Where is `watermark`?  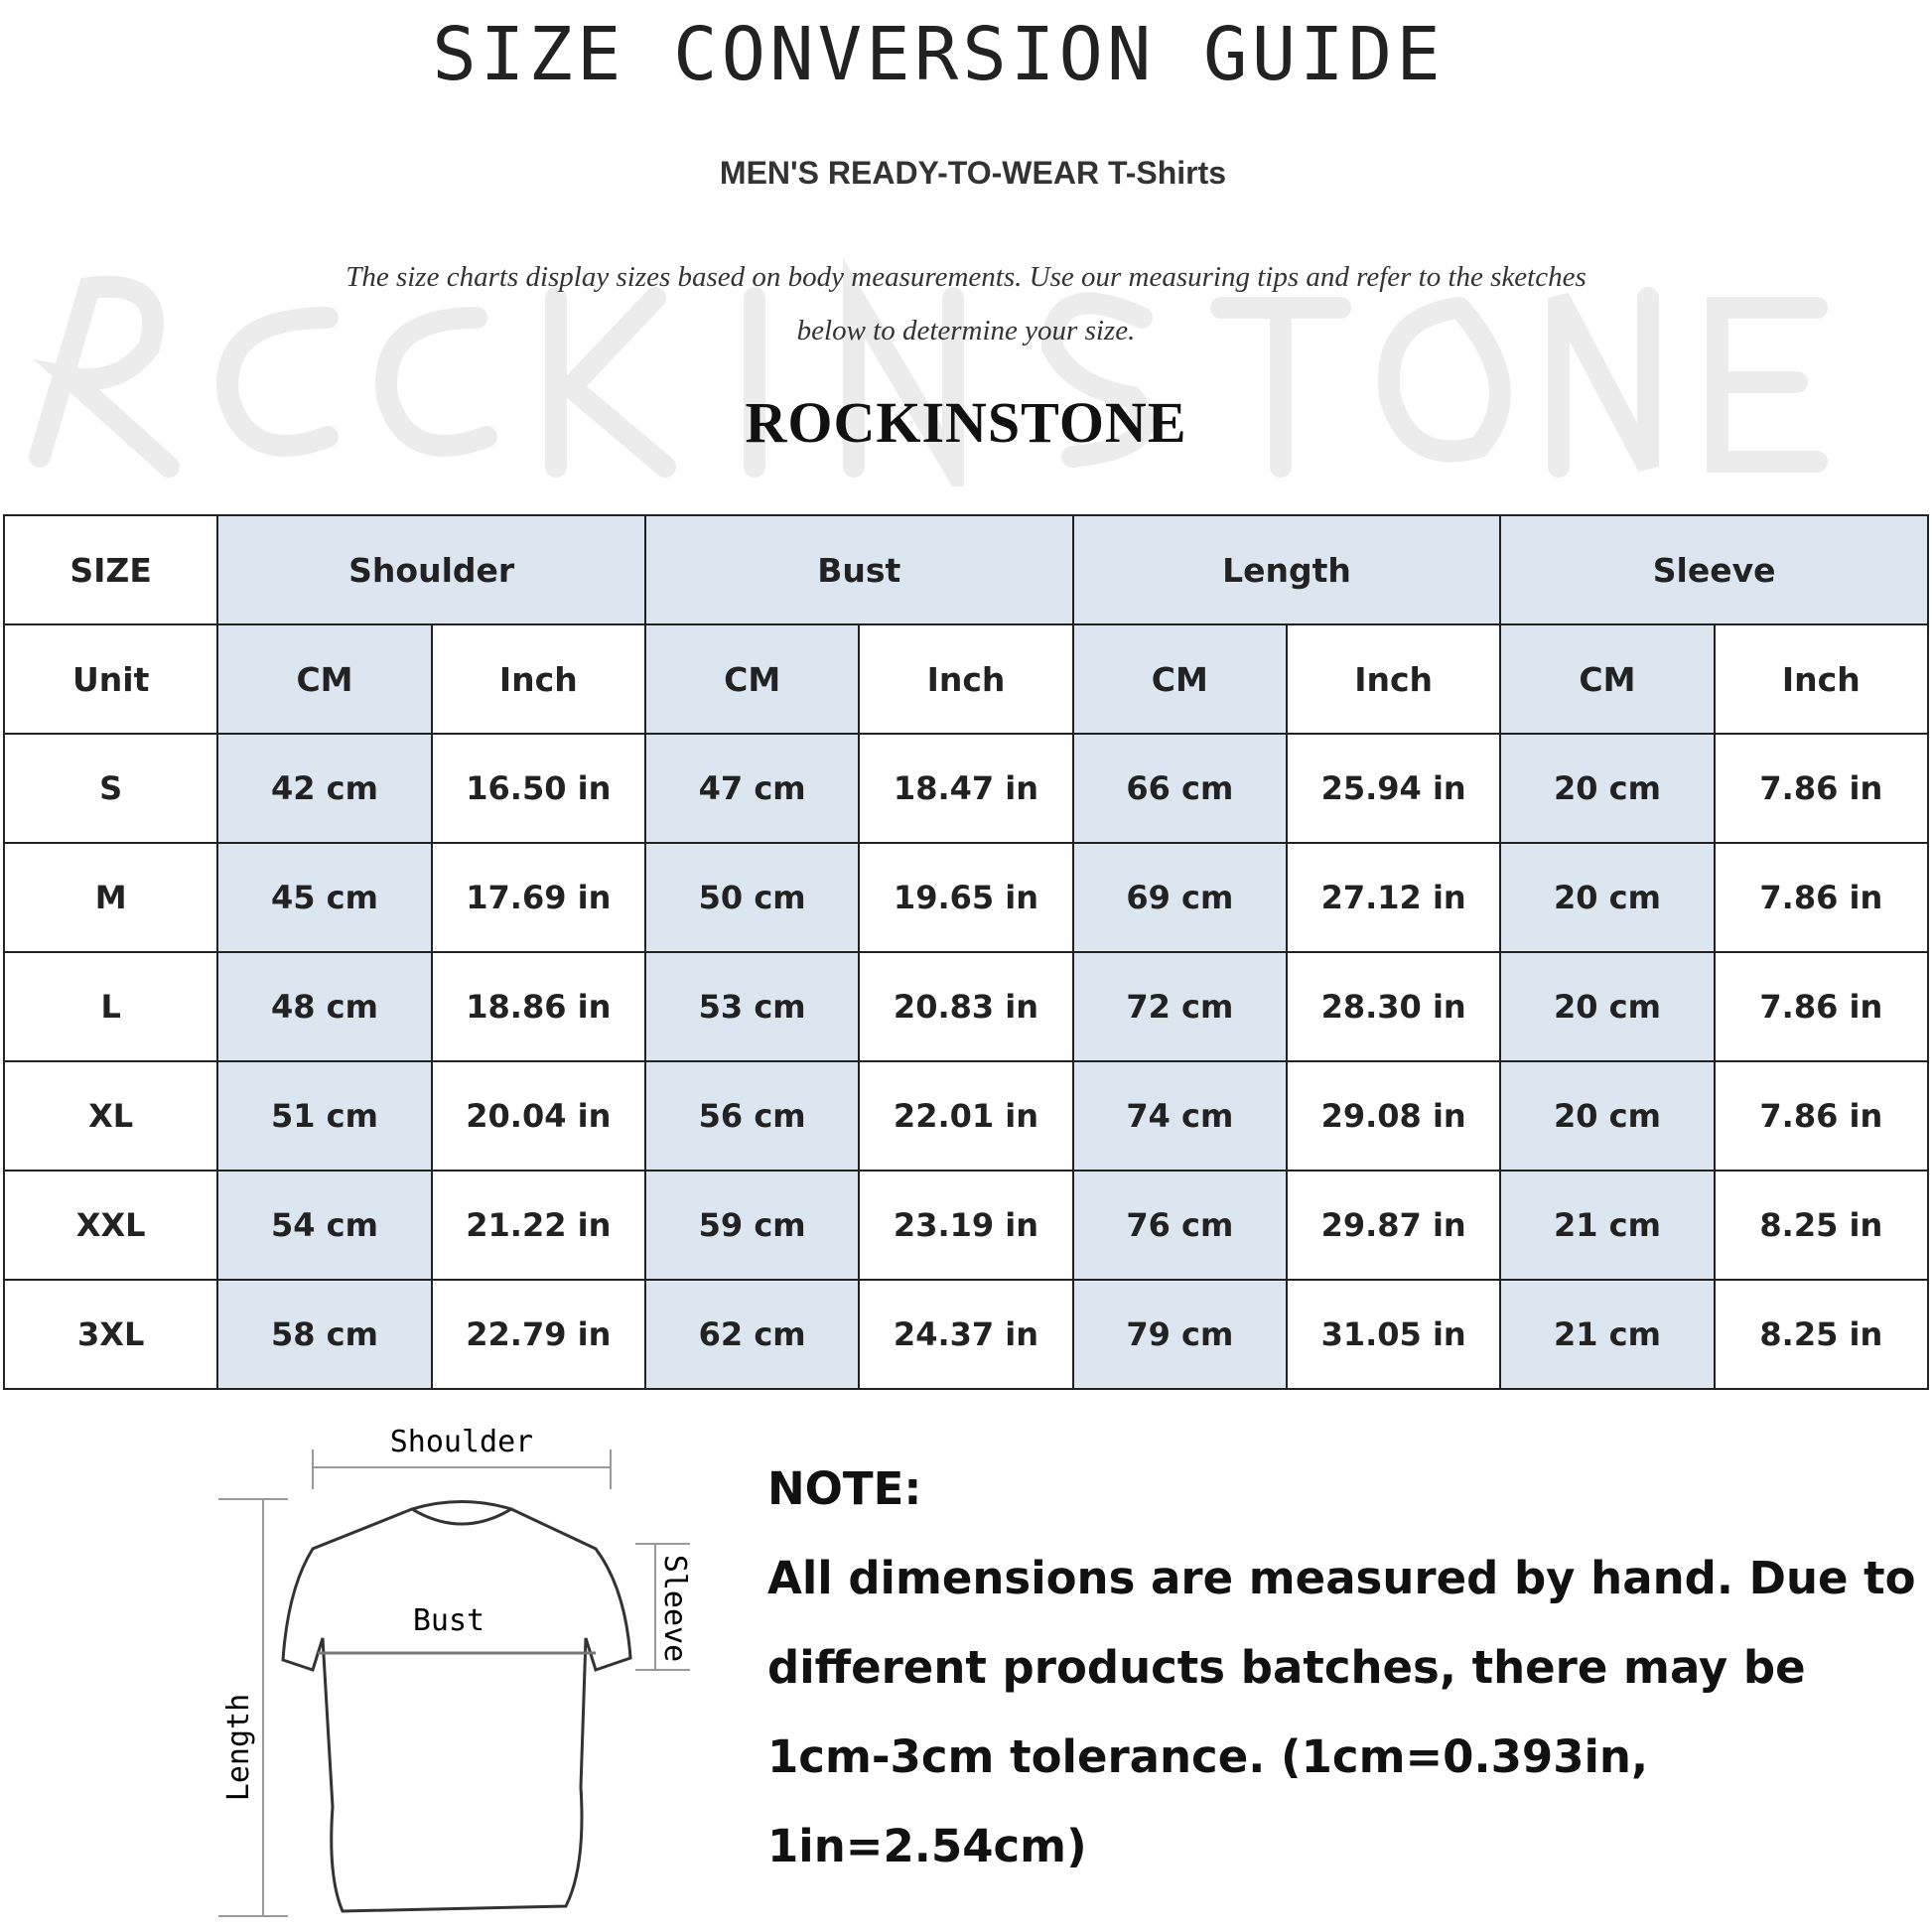
watermark is located at coordinates (929, 372).